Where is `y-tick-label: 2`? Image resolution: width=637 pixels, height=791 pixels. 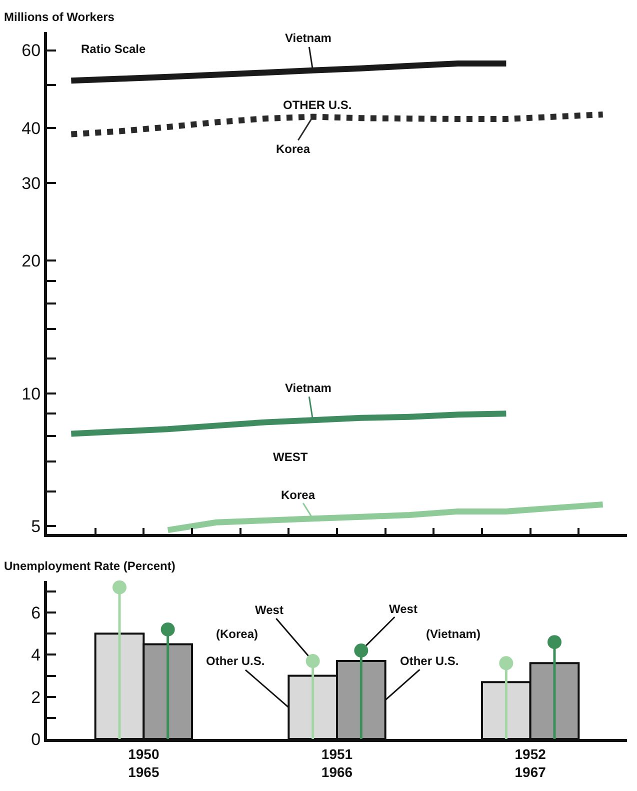 y-tick-label: 2 is located at coordinates (36, 697).